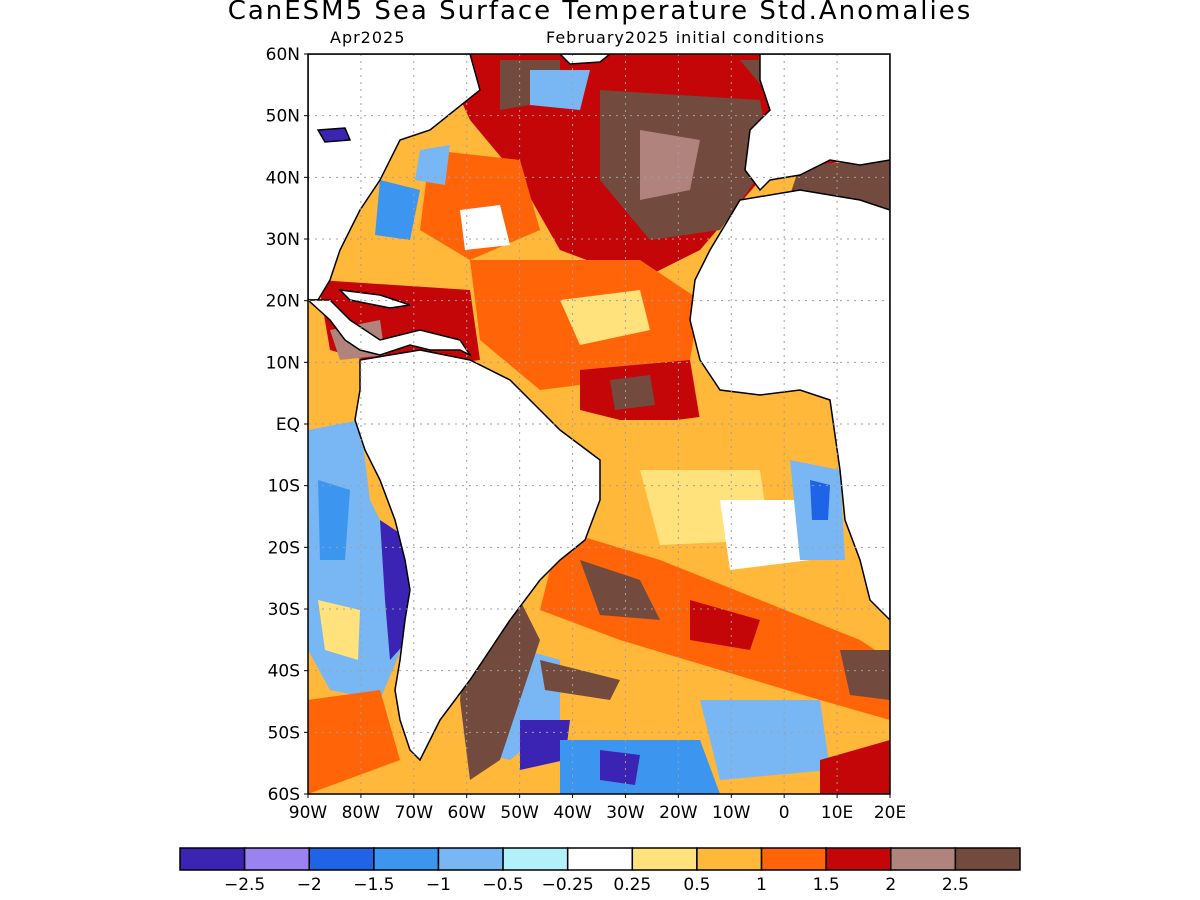  I want to click on colorbar-label: 2.5, so click(955, 885).